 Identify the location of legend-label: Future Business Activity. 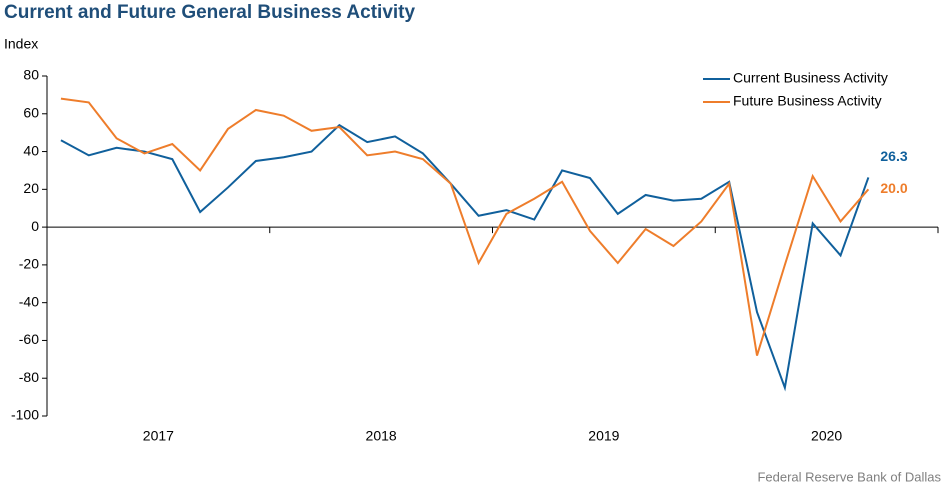
(807, 101).